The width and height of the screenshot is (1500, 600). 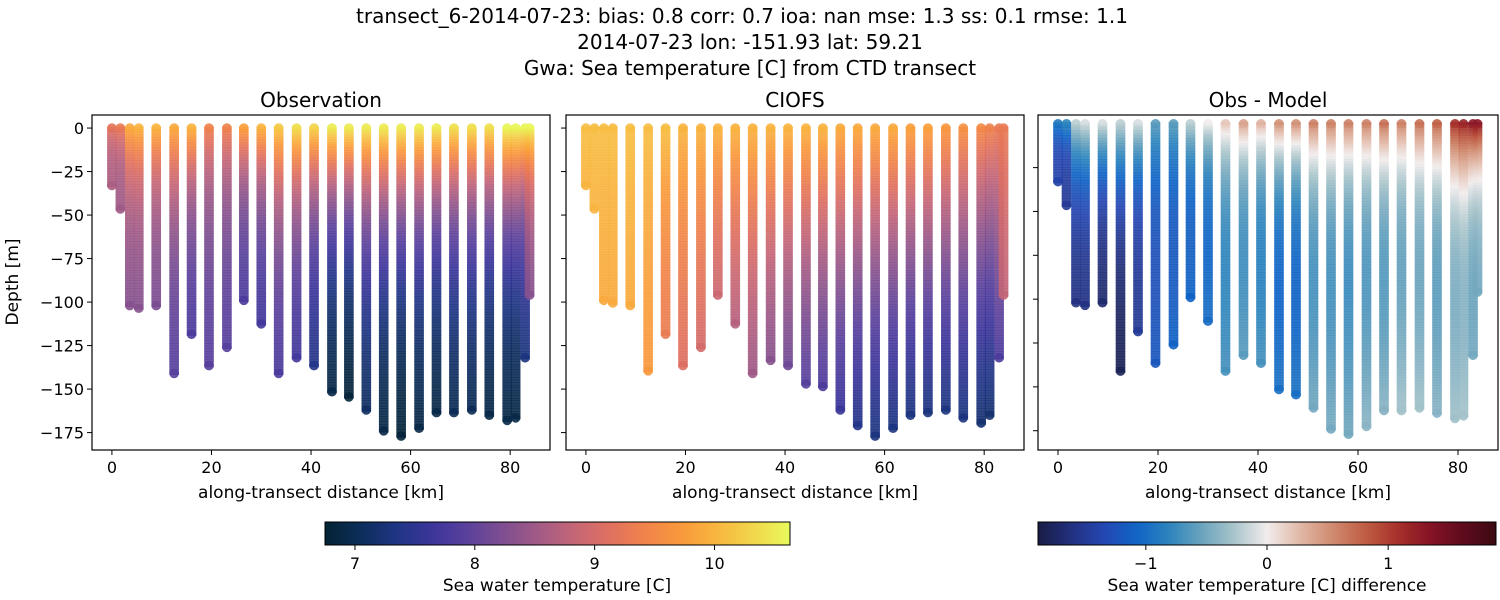 I want to click on y-tick-label: −150, so click(x=62, y=389).